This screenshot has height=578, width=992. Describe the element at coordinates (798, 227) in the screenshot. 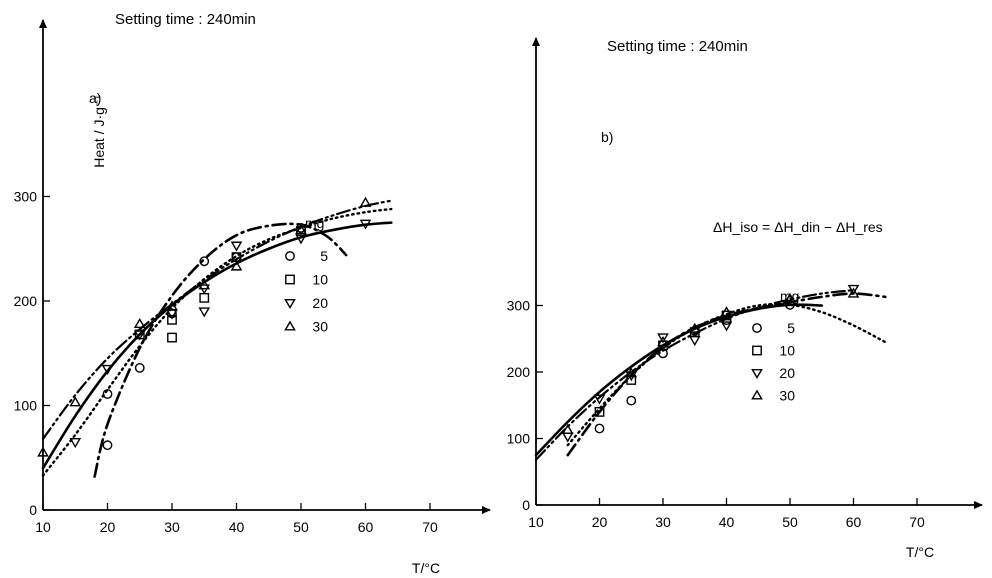

I see `equation-annotation: ΔH_iso = ΔH_din − ΔH_res` at that location.